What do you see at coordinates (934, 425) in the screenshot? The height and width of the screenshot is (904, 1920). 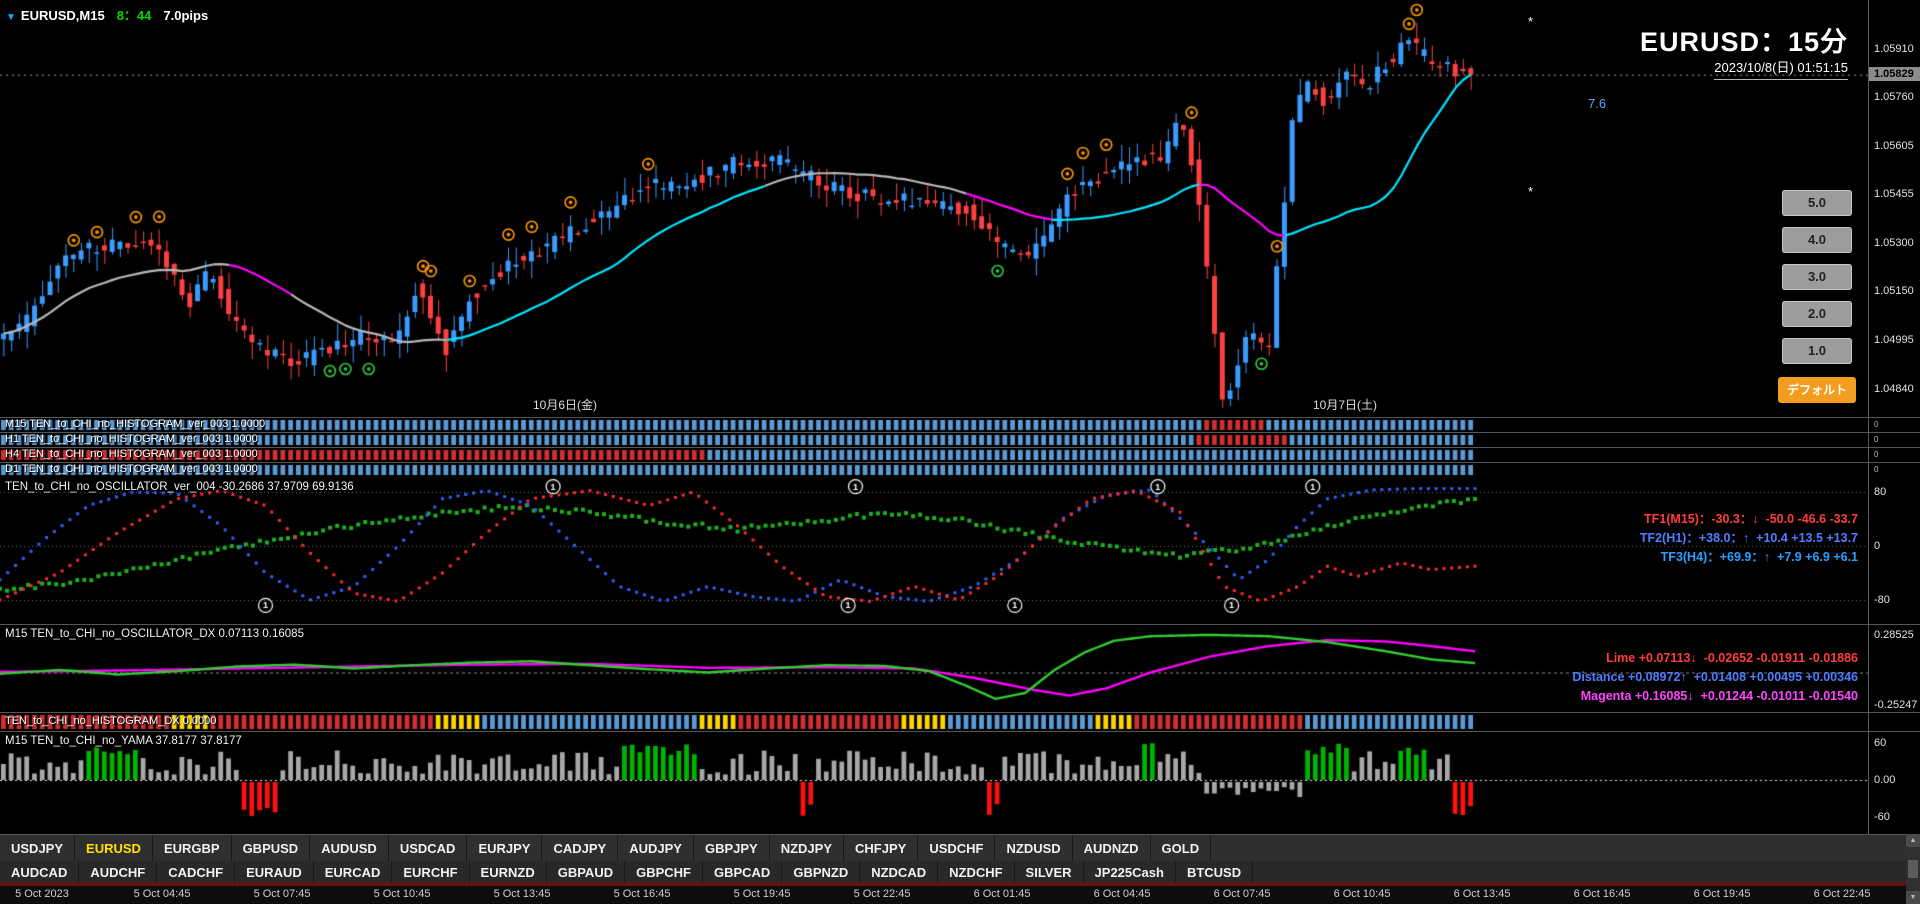 I see `histogram-strip-canvas-m15` at bounding box center [934, 425].